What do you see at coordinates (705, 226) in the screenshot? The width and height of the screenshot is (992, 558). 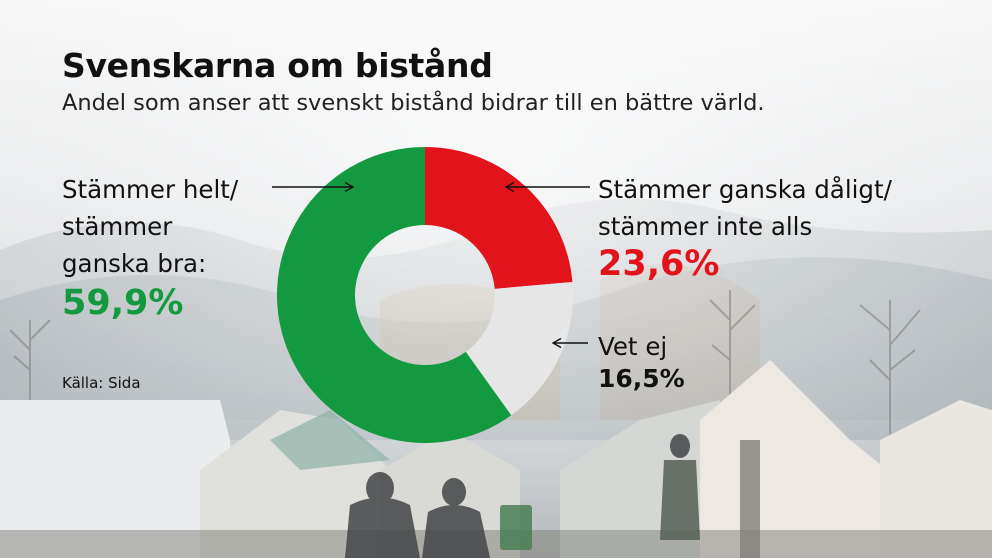 I see `negative-label-line: stämmer inte alls` at bounding box center [705, 226].